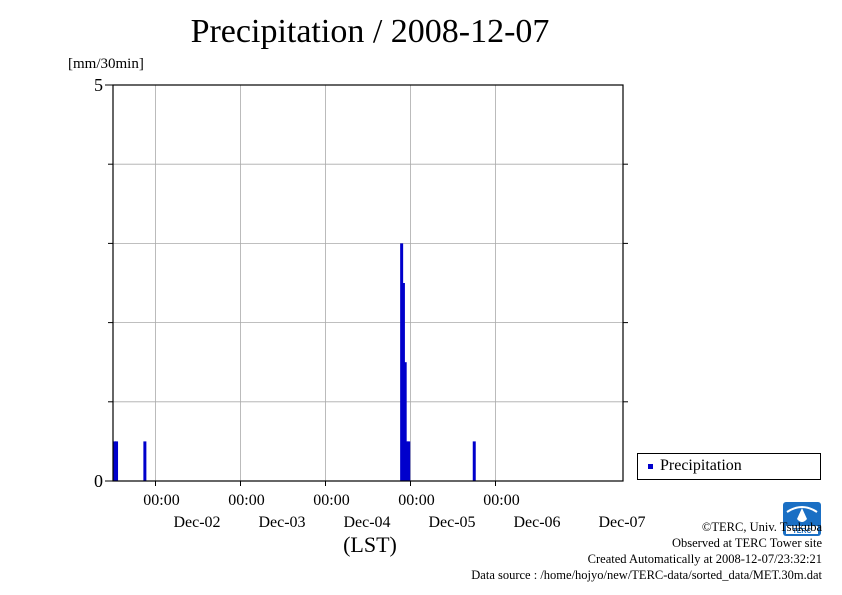 The width and height of the screenshot is (842, 595). Describe the element at coordinates (451, 522) in the screenshot. I see `x-tick-label-day: Dec-05` at that location.